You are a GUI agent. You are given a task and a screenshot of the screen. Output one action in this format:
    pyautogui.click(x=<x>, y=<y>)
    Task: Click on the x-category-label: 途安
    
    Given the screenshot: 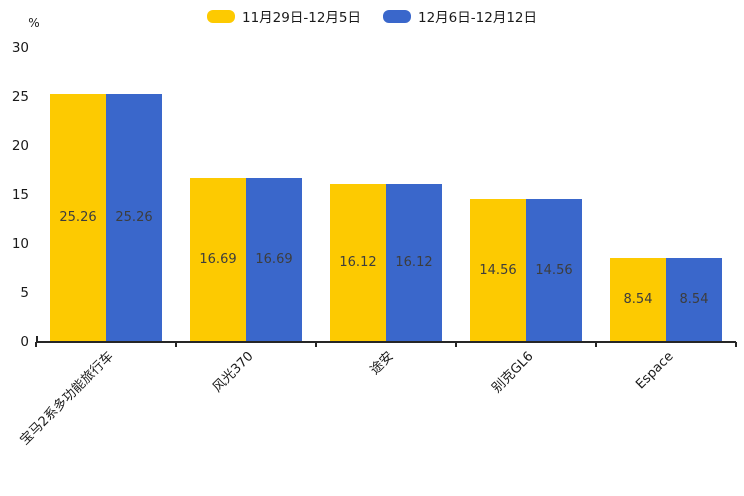 What is the action you would take?
    pyautogui.click(x=382, y=364)
    